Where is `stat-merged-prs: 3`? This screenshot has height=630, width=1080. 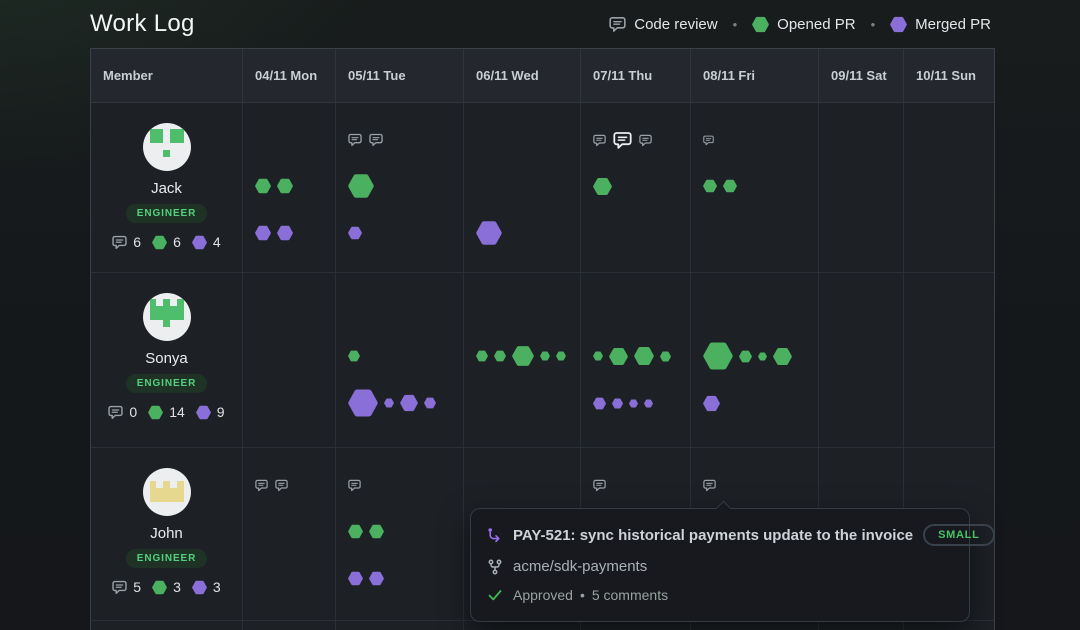 stat-merged-prs: 3 is located at coordinates (206, 587).